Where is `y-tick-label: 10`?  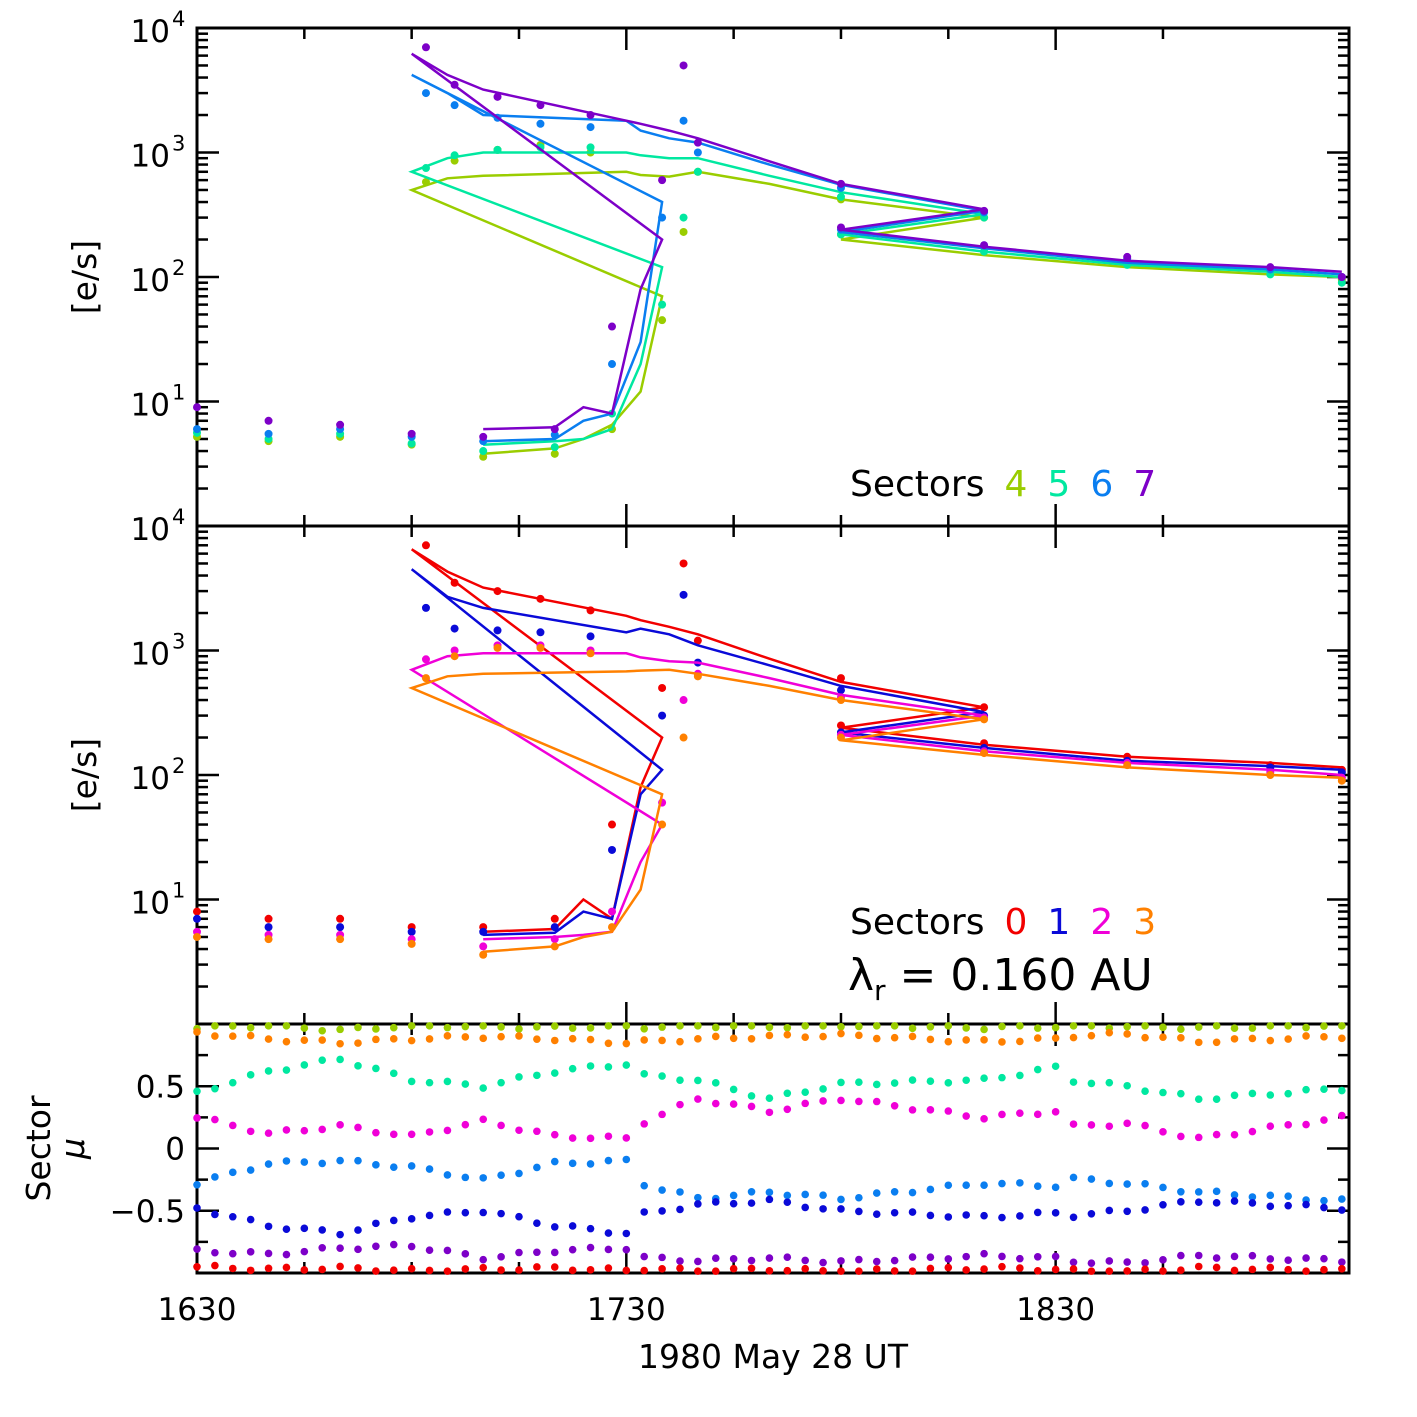
y-tick-label: 10 is located at coordinates (150, 779).